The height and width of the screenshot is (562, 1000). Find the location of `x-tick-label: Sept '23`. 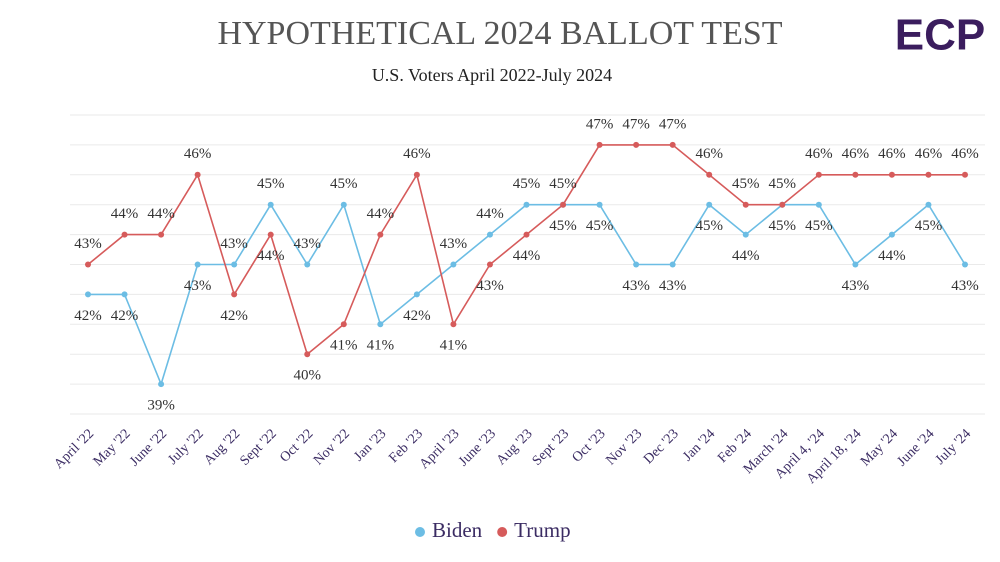

x-tick-label: Sept '23 is located at coordinates (551, 447).